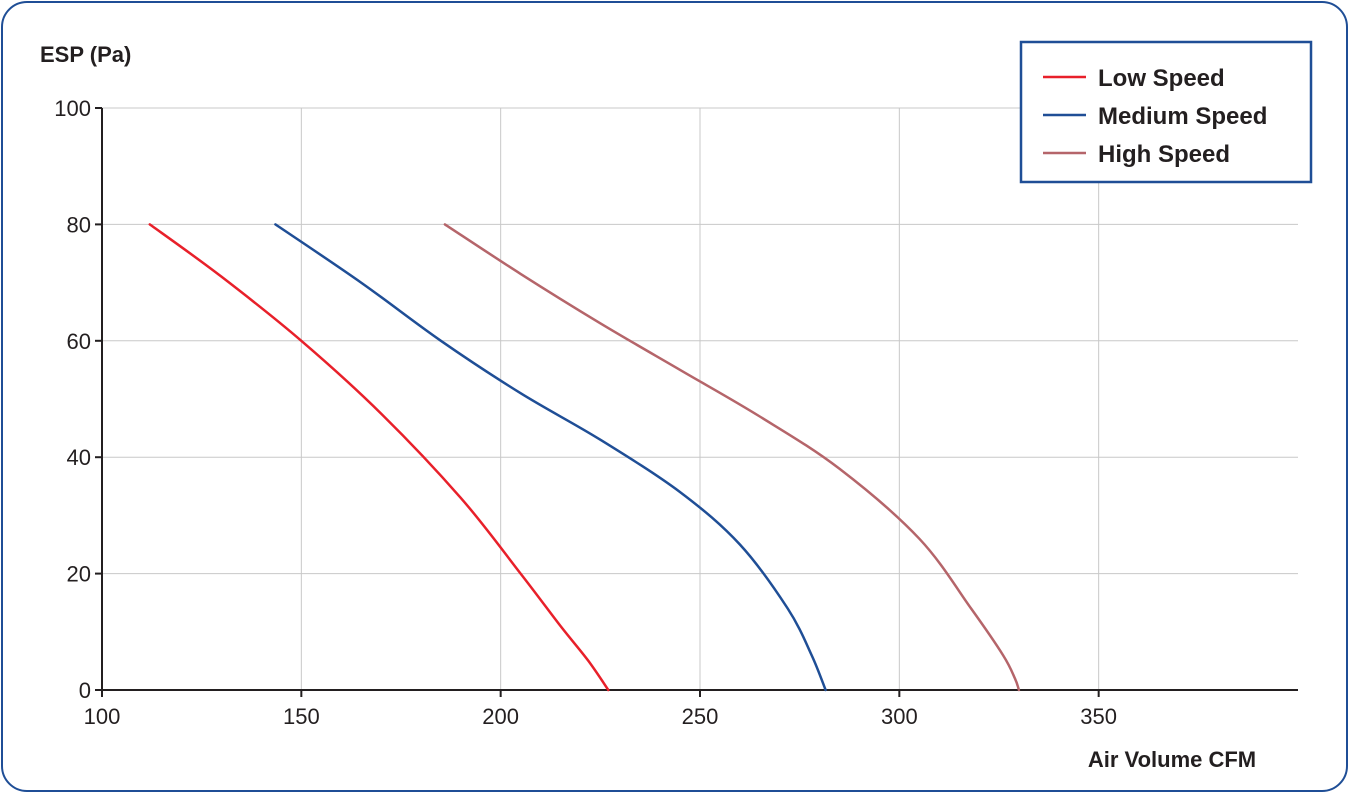 This screenshot has height=795, width=1351. I want to click on legend-box, so click(1166, 112).